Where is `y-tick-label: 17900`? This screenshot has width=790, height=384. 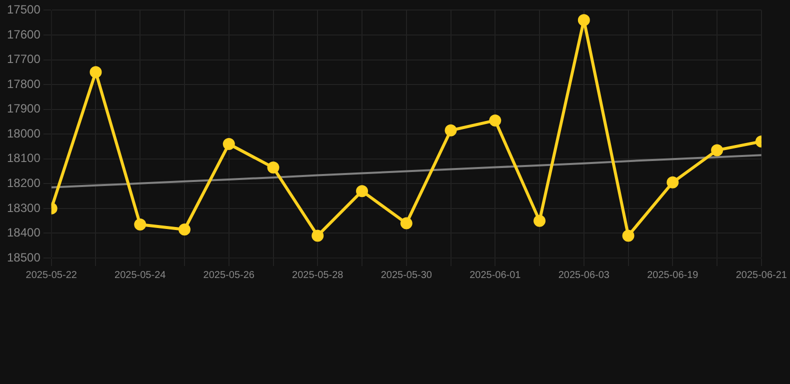
y-tick-label: 17900 is located at coordinates (23, 109).